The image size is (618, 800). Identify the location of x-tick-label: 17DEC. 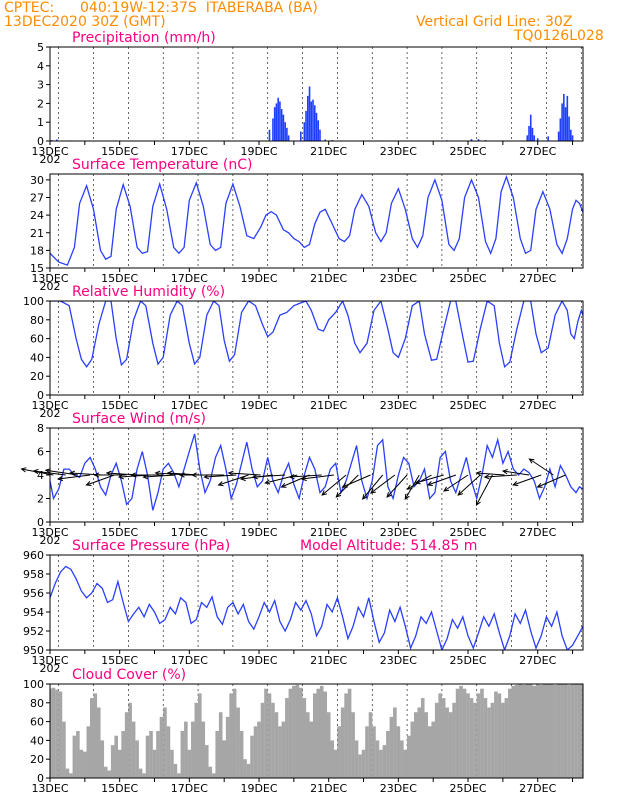
(189, 278).